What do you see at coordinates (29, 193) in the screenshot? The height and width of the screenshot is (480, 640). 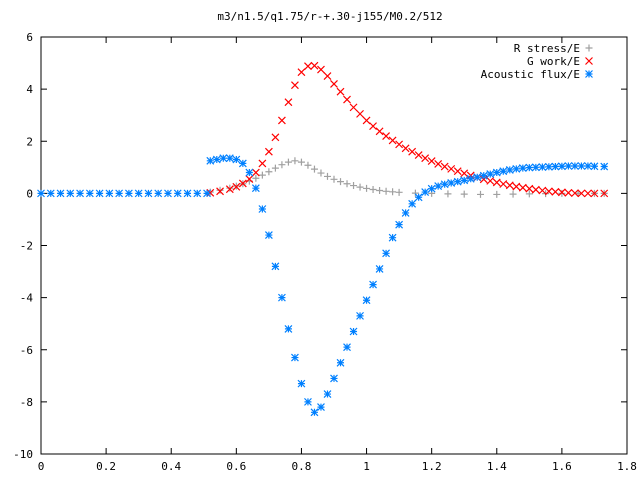 I see `y-tick-label: 0` at bounding box center [29, 193].